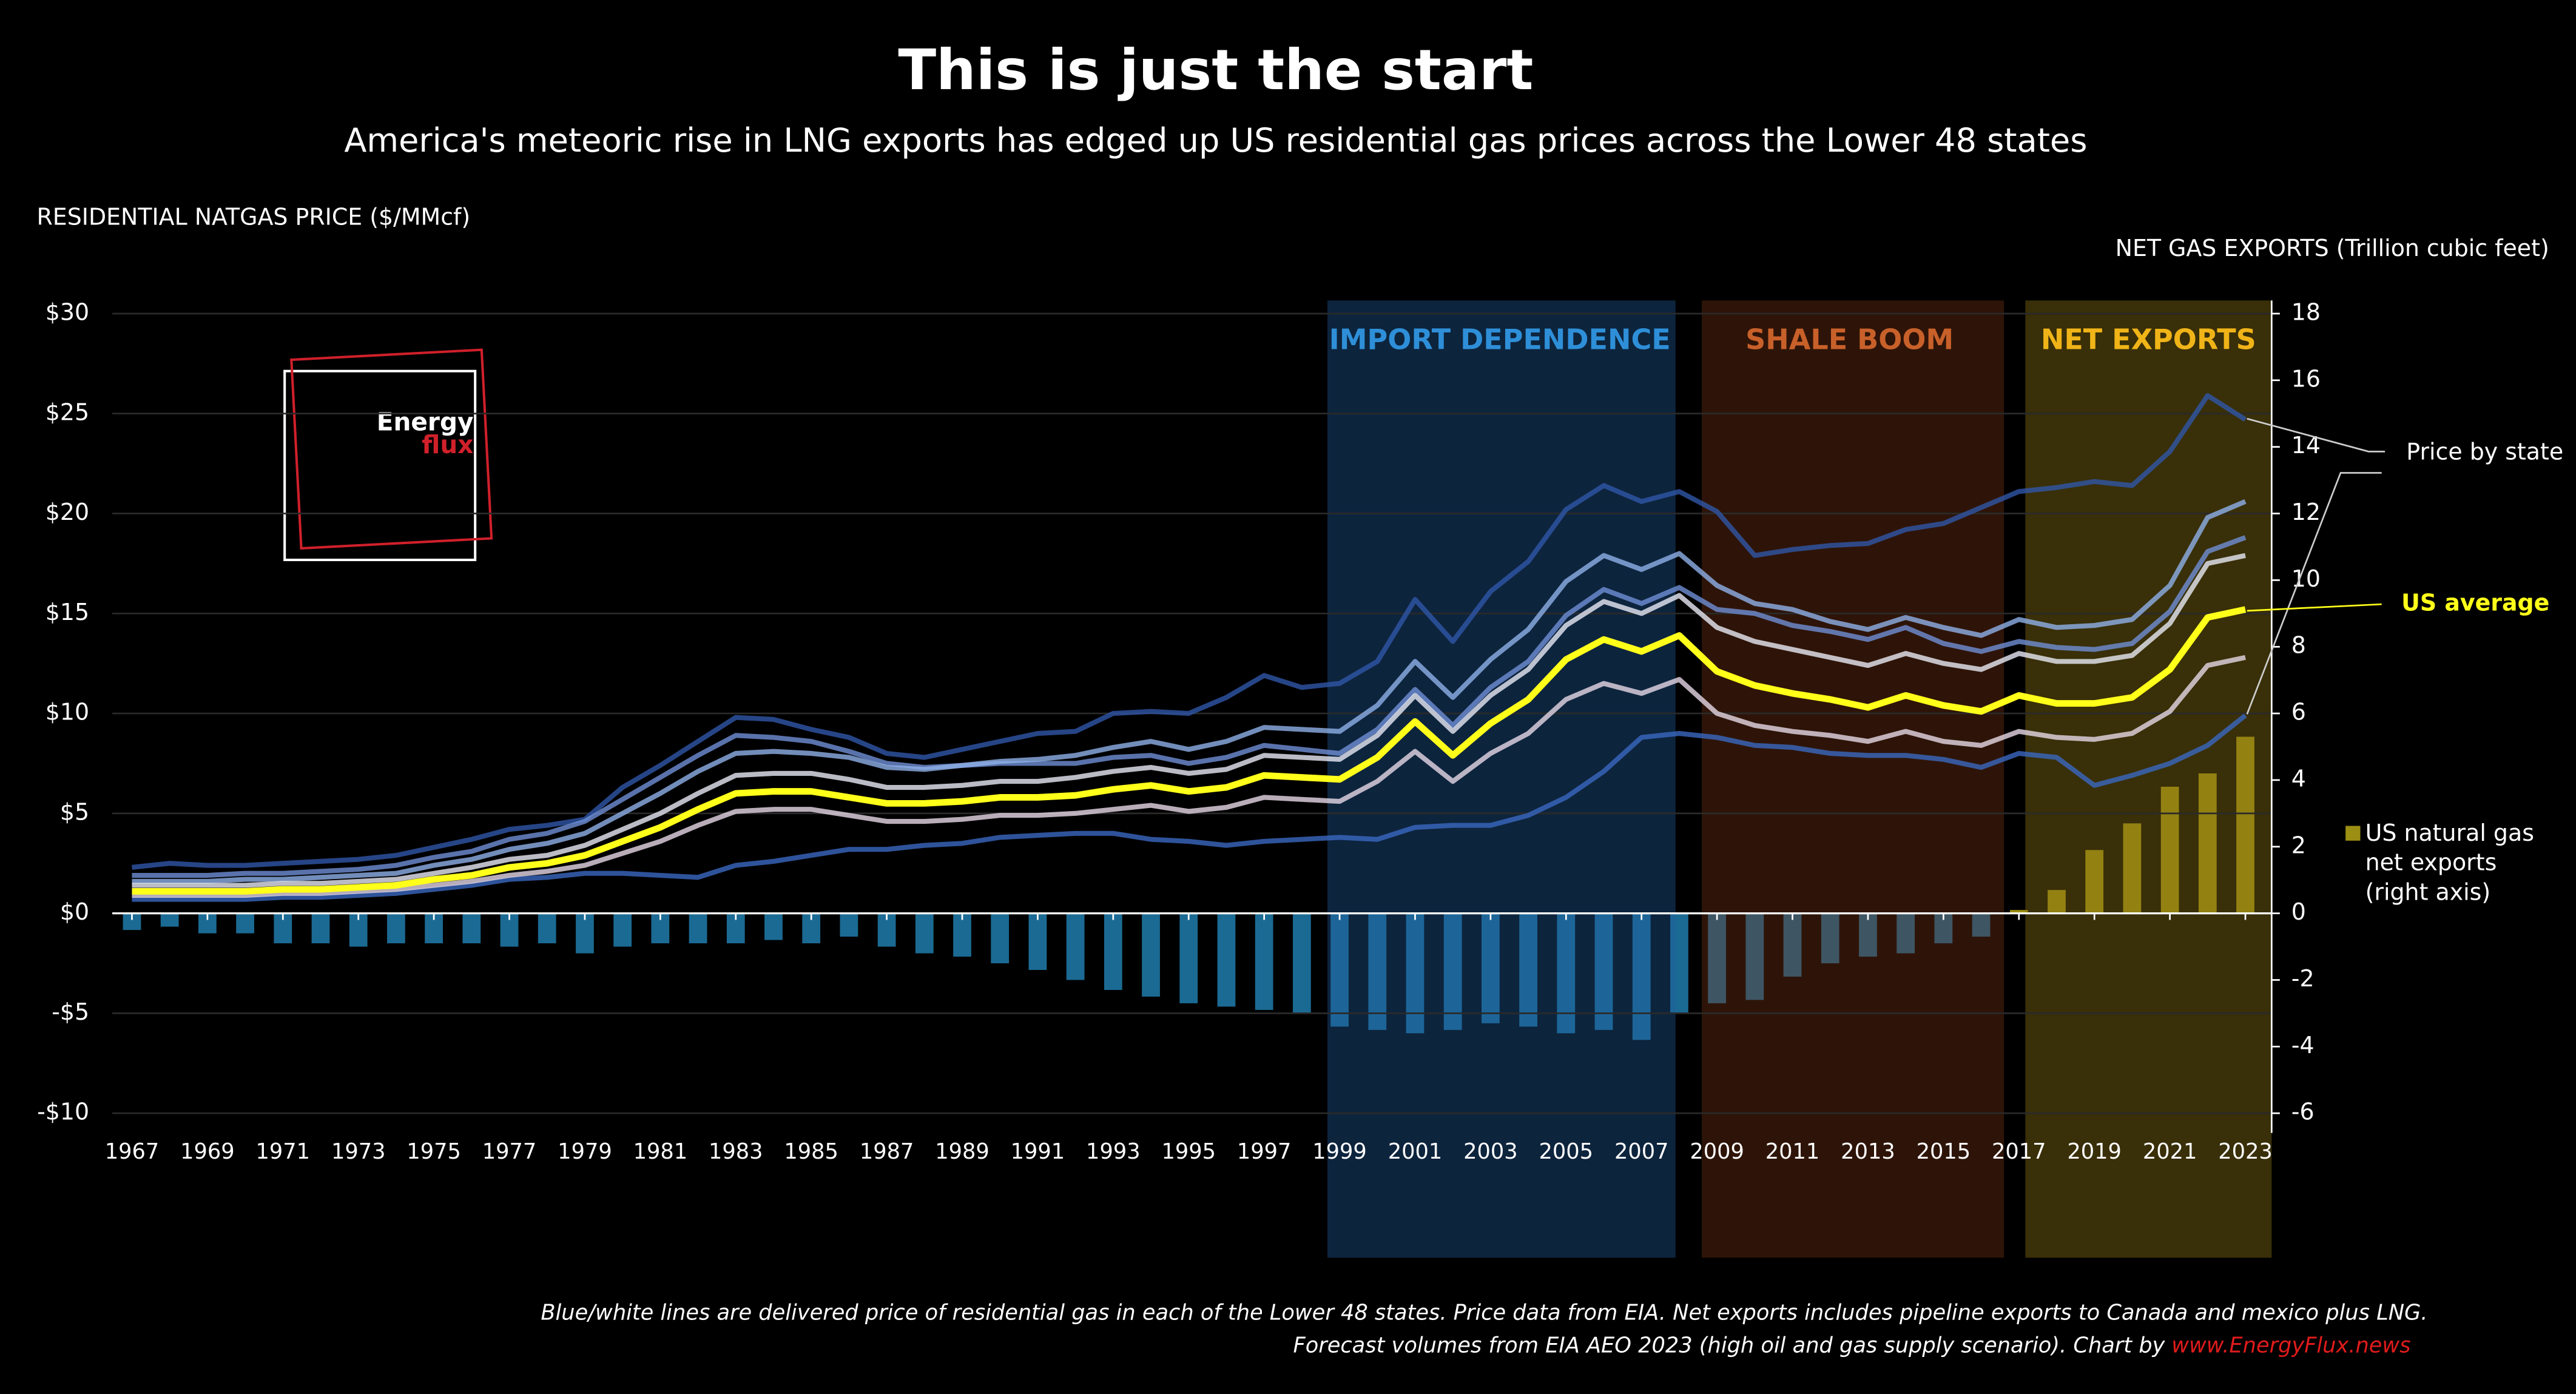 The width and height of the screenshot is (2576, 1394). What do you see at coordinates (1944, 1151) in the screenshot?
I see `x-tick-label: 2015` at bounding box center [1944, 1151].